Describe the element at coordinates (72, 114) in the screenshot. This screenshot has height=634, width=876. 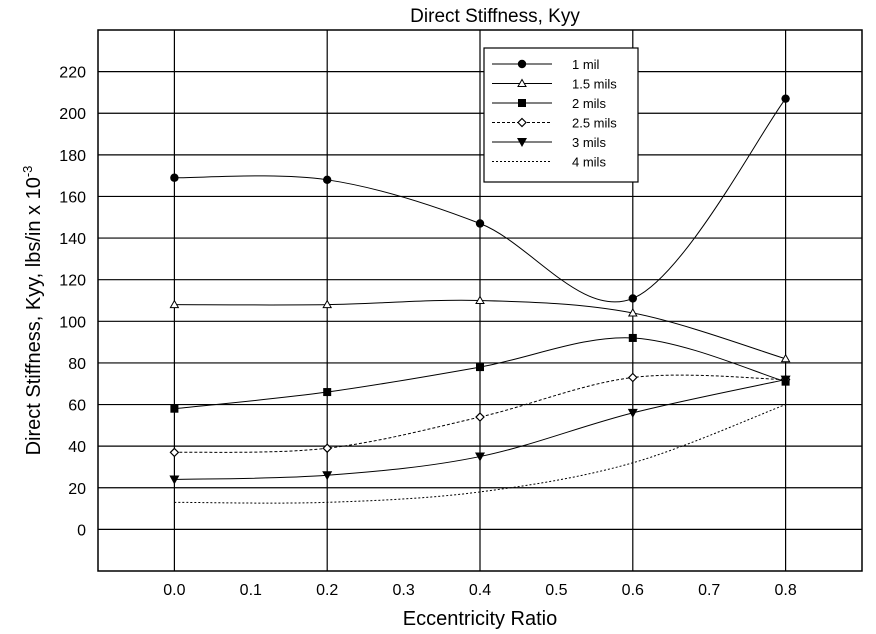
I see `y-tick-label: 200` at that location.